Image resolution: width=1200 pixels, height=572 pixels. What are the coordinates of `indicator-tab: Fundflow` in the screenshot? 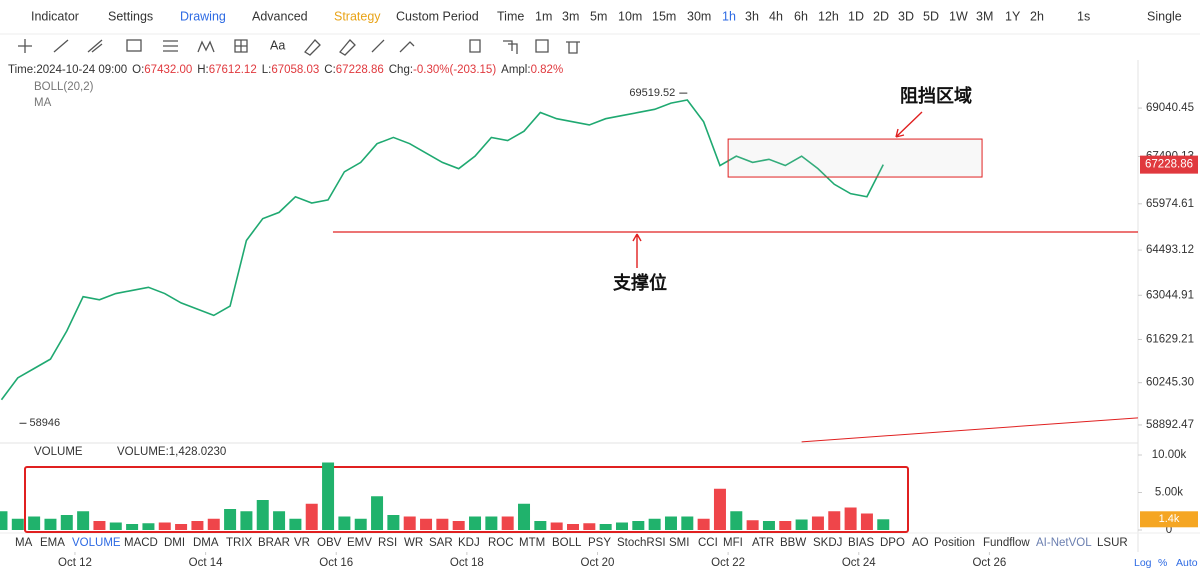 It's located at (1006, 543).